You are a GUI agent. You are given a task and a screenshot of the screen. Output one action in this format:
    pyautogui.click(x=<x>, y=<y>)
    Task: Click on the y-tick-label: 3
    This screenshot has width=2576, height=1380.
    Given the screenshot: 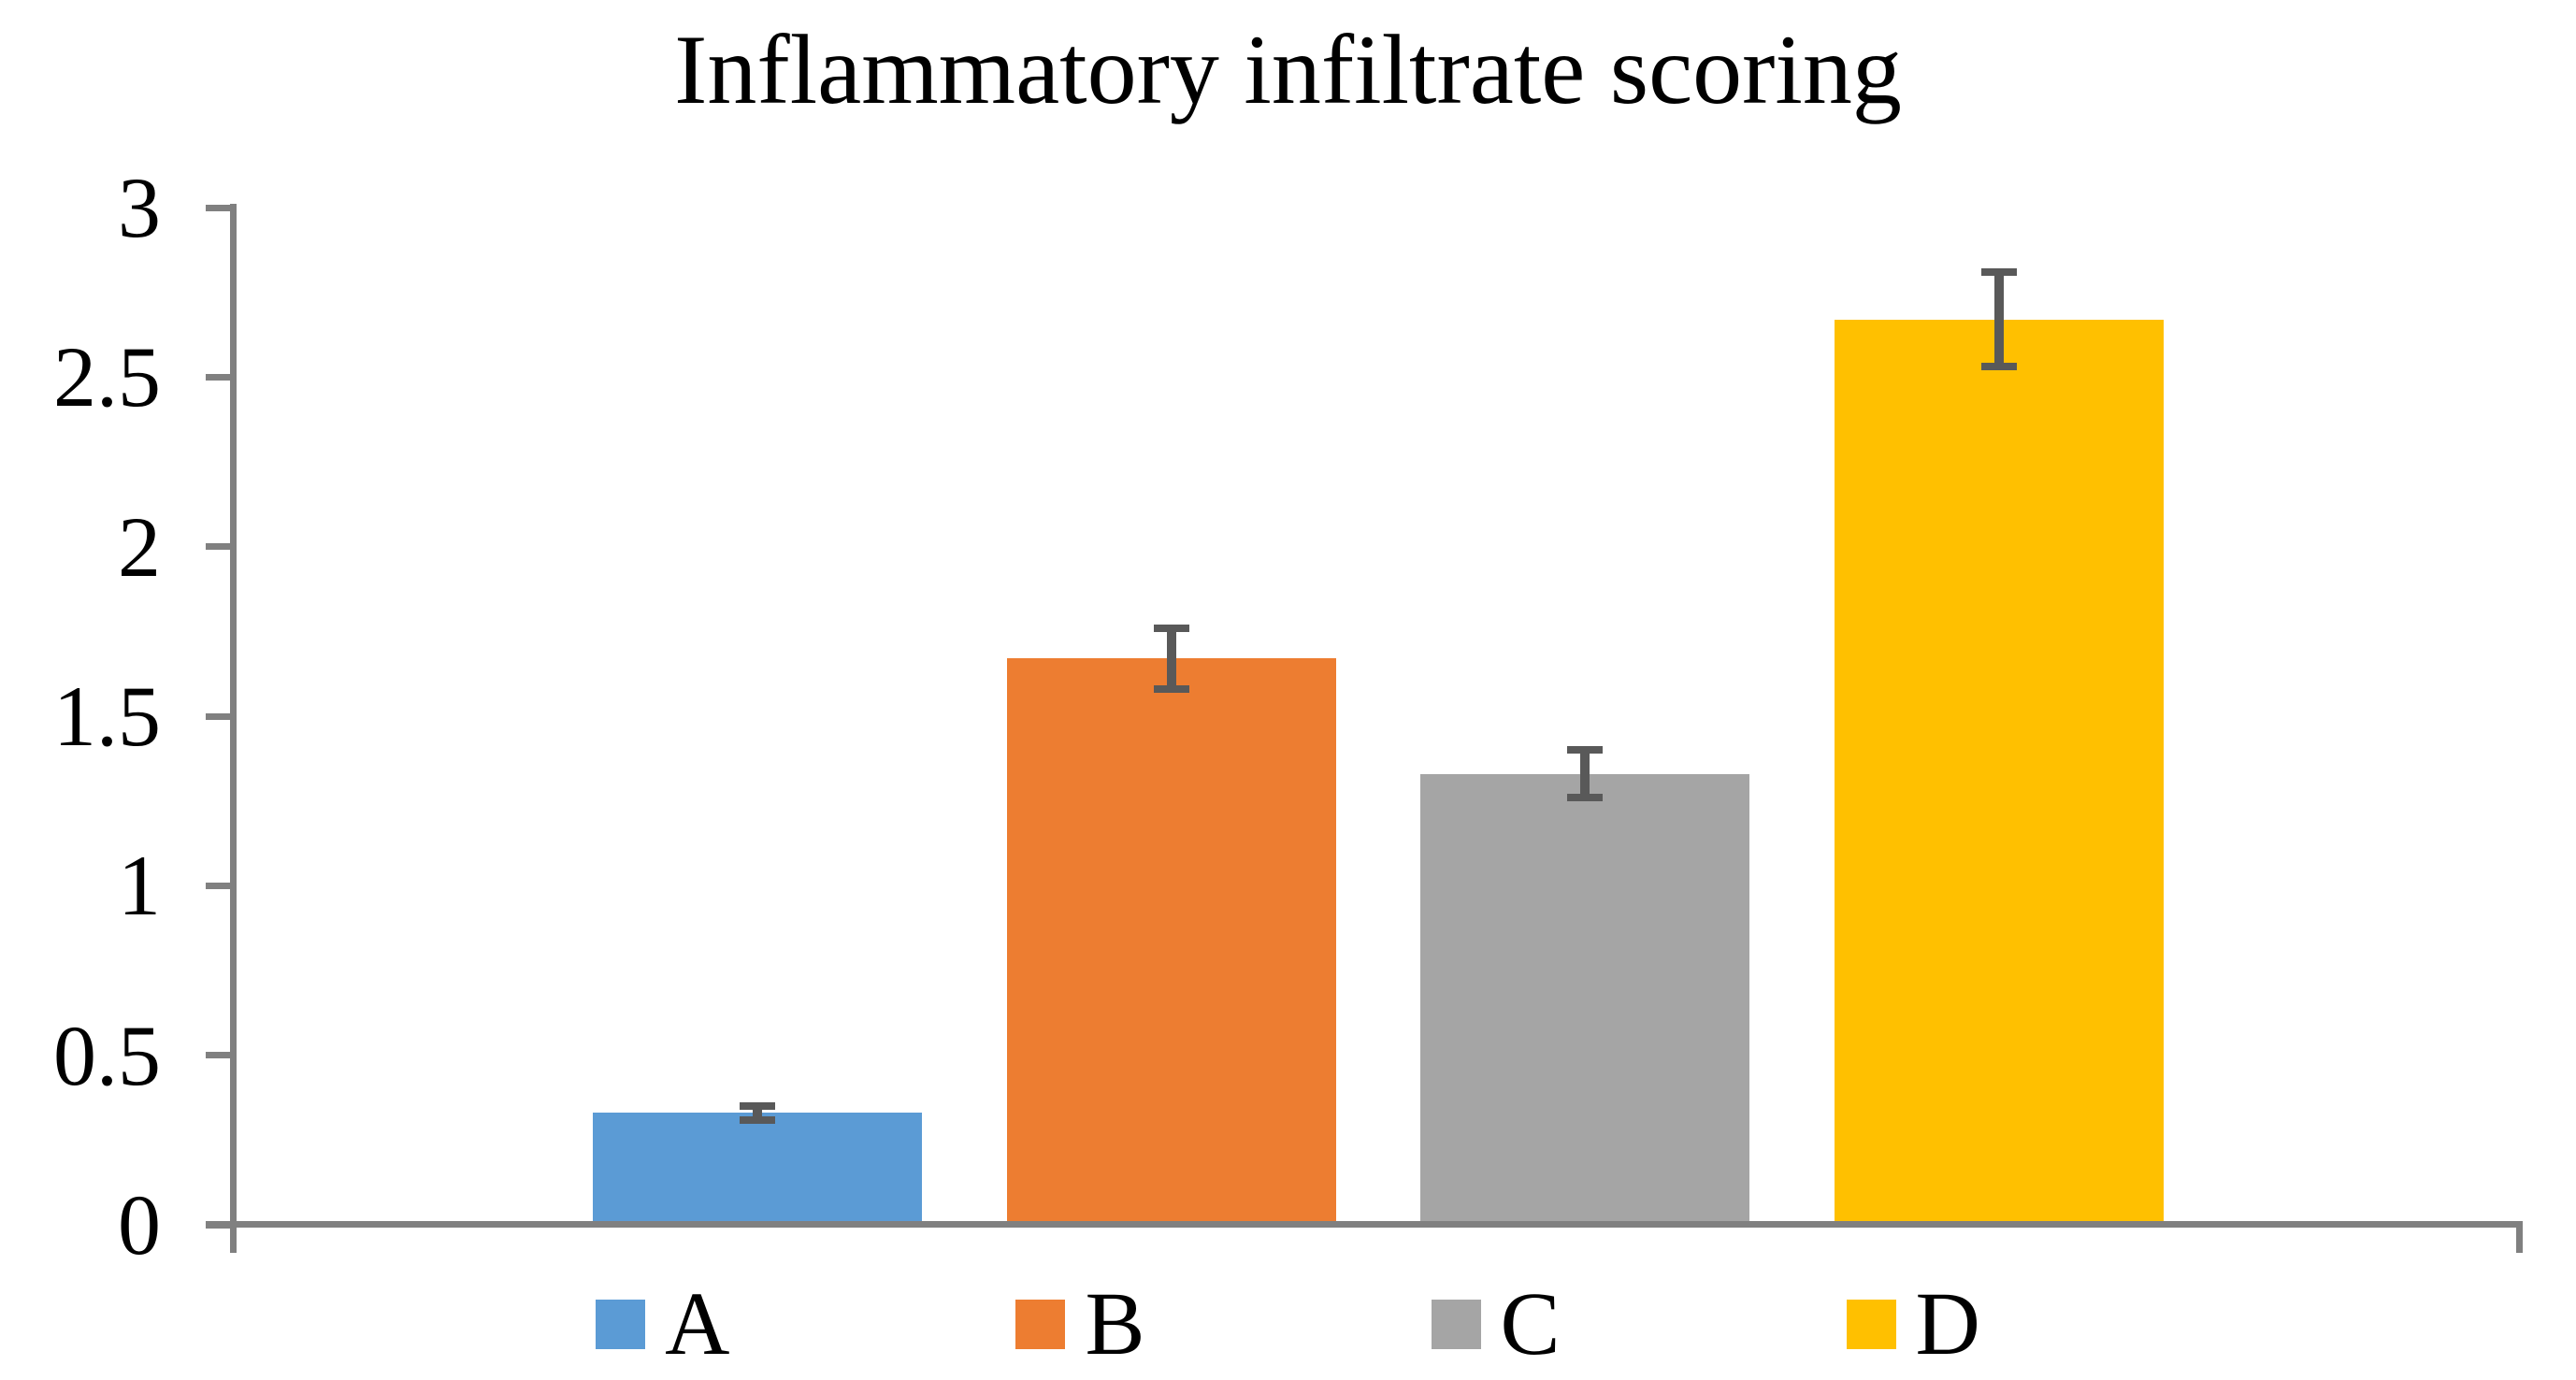 What is the action you would take?
    pyautogui.click(x=139, y=207)
    